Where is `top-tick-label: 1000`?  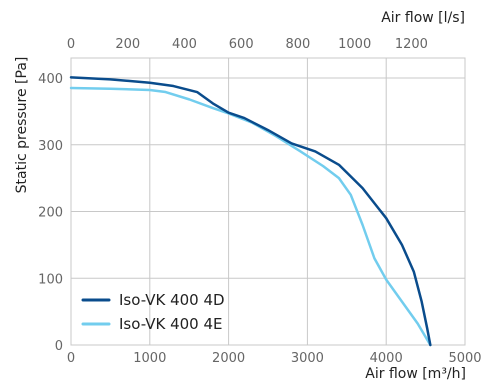
top-tick-label: 1000 is located at coordinates (354, 44).